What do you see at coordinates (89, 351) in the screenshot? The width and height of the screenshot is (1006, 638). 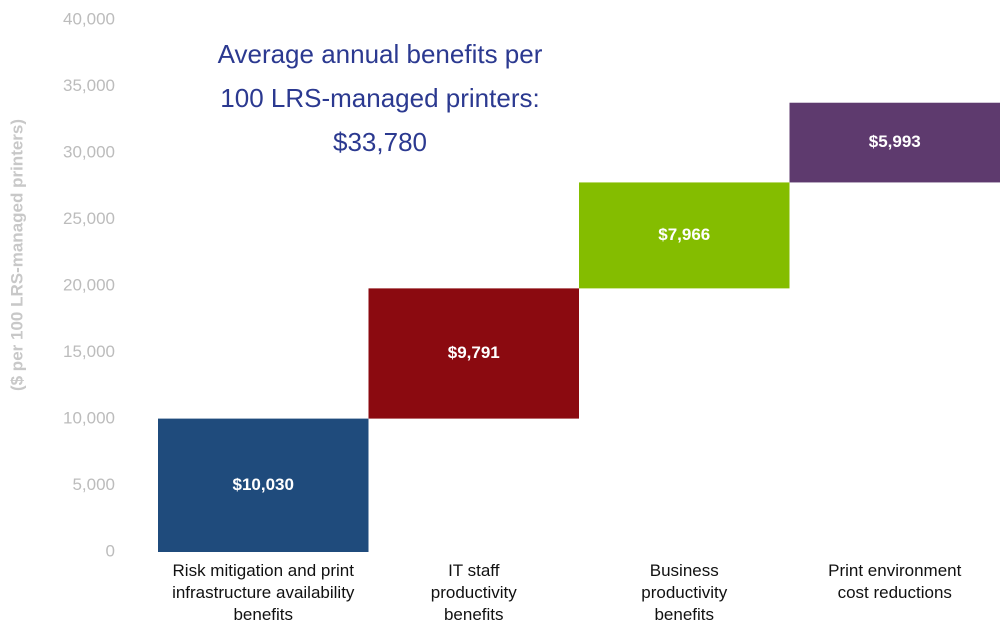 I see `y-tick-label: 15,000` at bounding box center [89, 351].